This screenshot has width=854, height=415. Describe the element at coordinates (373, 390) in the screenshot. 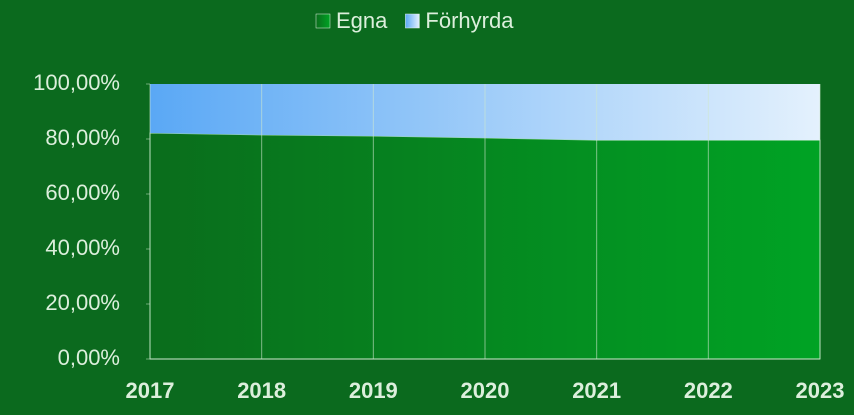

I see `x-tick-label: 2019` at that location.